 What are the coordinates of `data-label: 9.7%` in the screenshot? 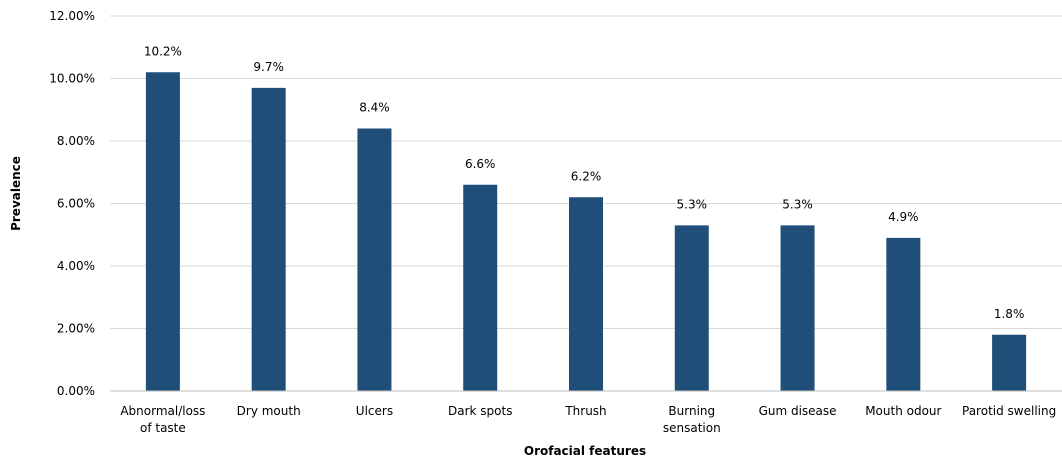 It's located at (268, 67).